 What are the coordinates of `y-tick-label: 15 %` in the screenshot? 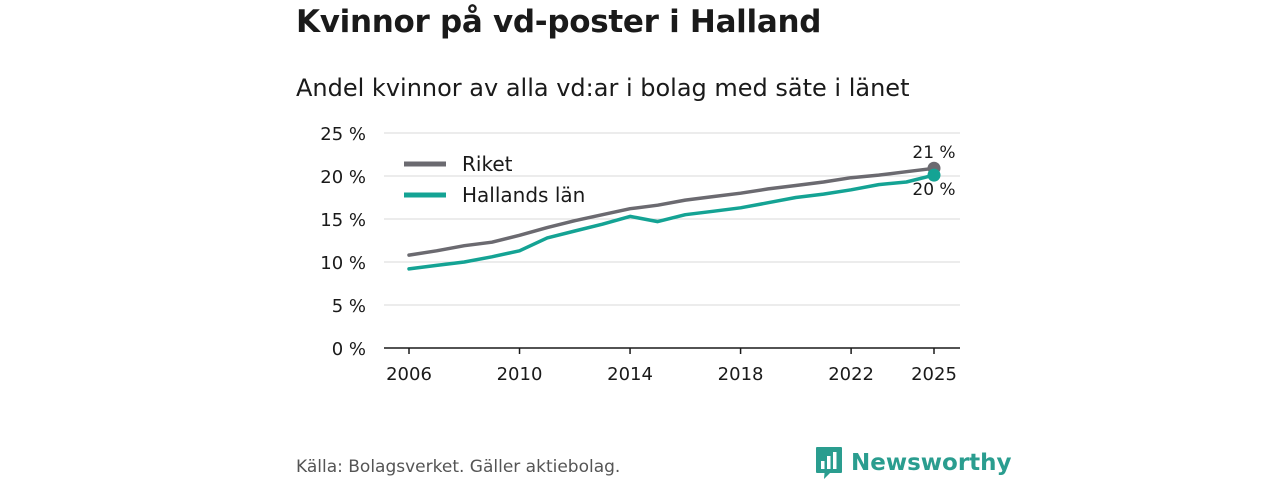 It's located at (343, 220).